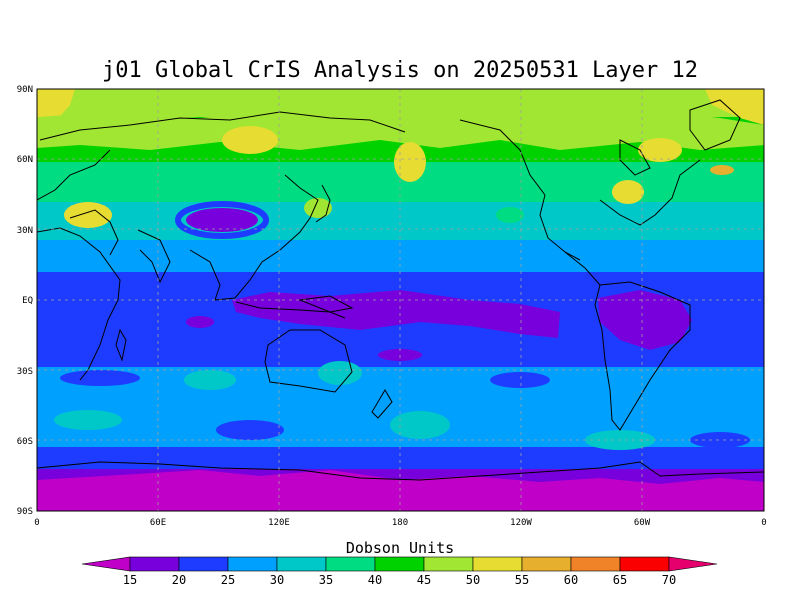 This screenshot has height=604, width=800. What do you see at coordinates (79, 304) in the screenshot?
I see `coast-africa-east` at bounding box center [79, 304].